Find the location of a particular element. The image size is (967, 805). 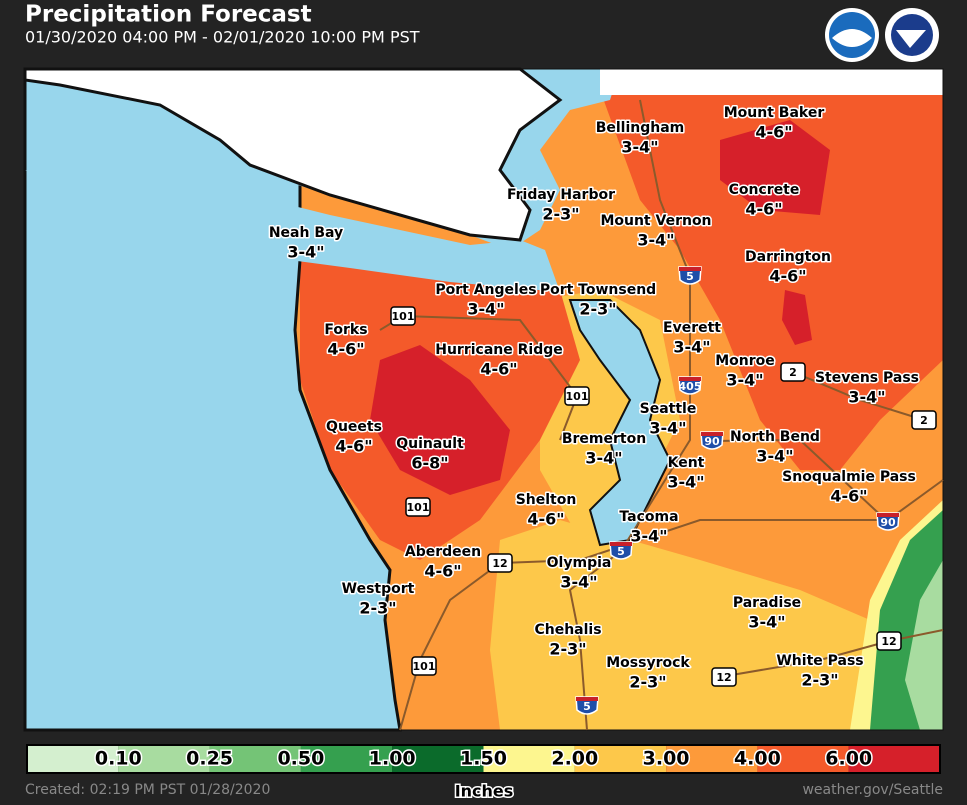

shield-number: 90 is located at coordinates (888, 522).